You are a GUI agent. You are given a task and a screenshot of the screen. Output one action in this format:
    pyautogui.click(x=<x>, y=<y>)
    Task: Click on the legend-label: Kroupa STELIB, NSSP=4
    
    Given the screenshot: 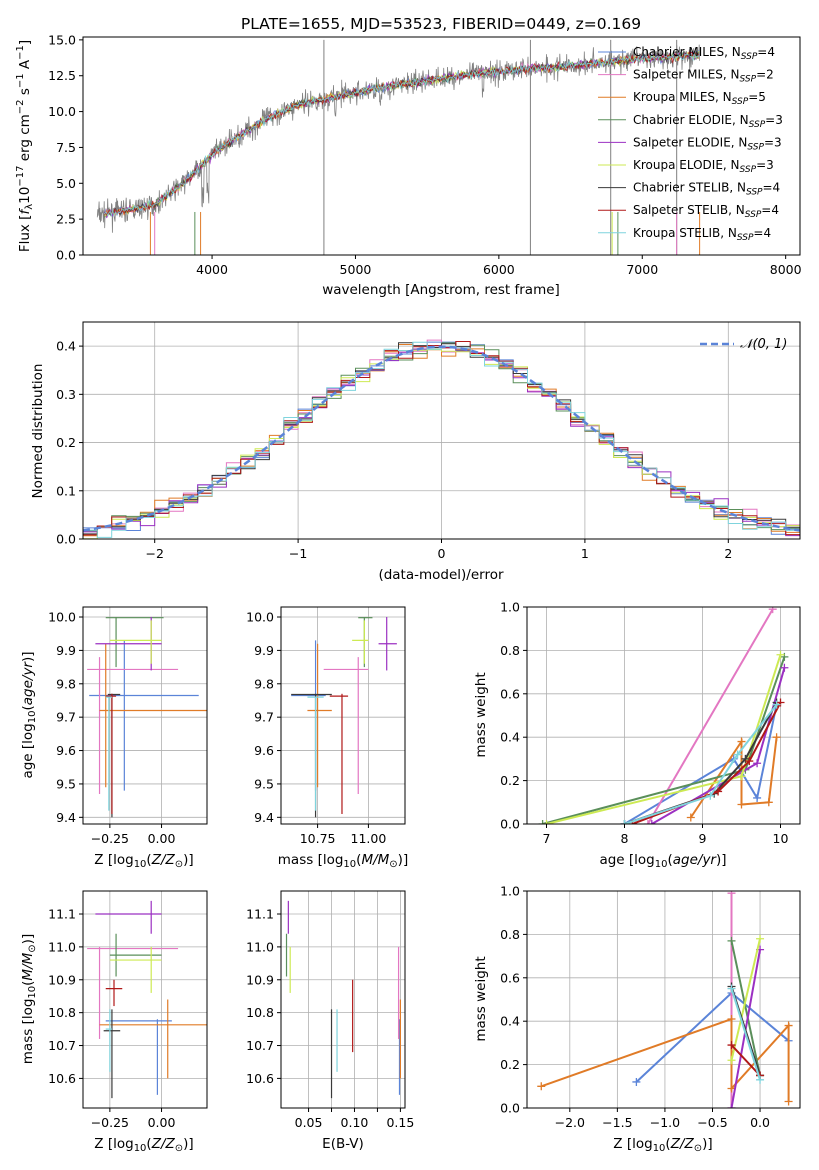 What is the action you would take?
    pyautogui.click(x=702, y=234)
    